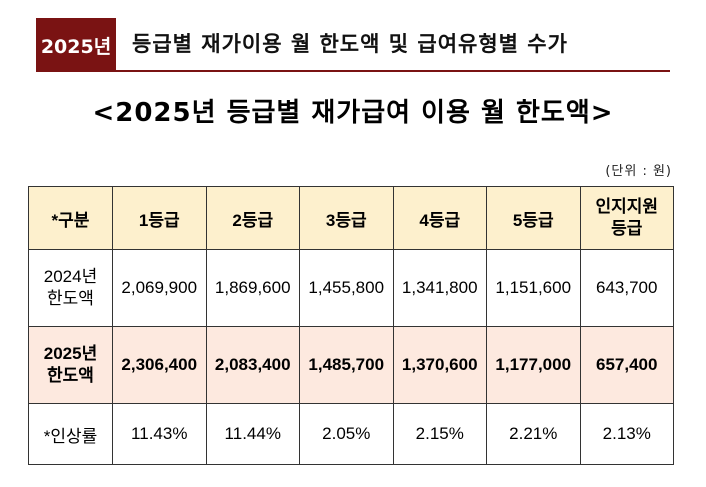 The image size is (706, 487). What do you see at coordinates (252, 218) in the screenshot?
I see `column-header: 2등급` at bounding box center [252, 218].